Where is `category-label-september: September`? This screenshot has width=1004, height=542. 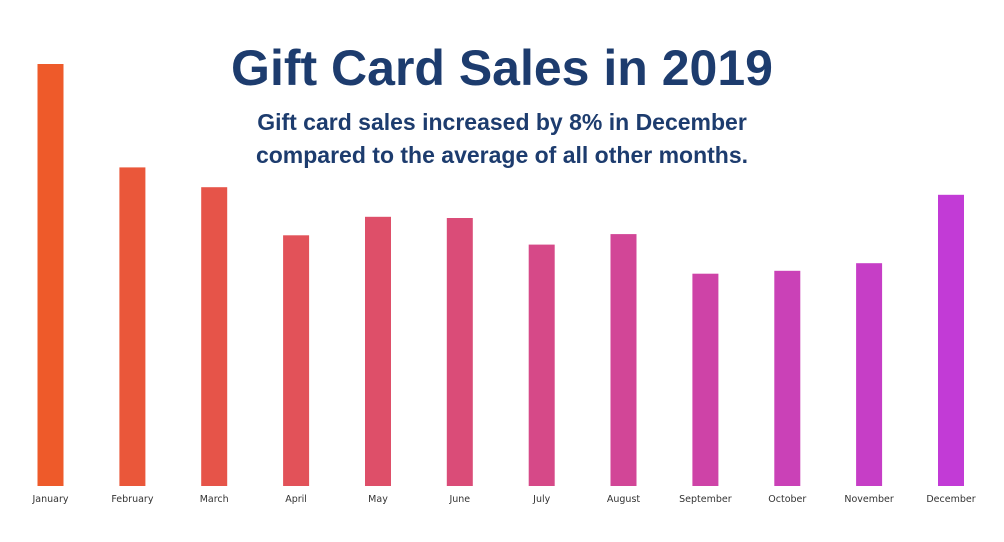
category-label-september: September is located at coordinates (705, 499).